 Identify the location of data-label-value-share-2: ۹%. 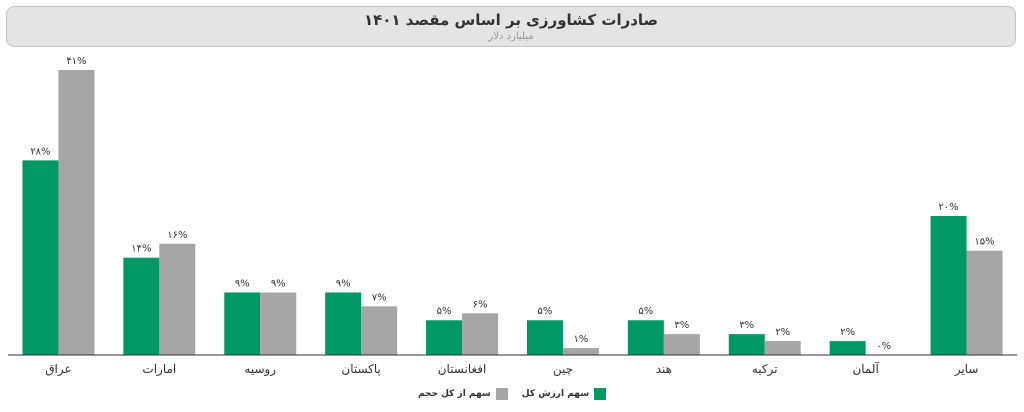
(242, 283).